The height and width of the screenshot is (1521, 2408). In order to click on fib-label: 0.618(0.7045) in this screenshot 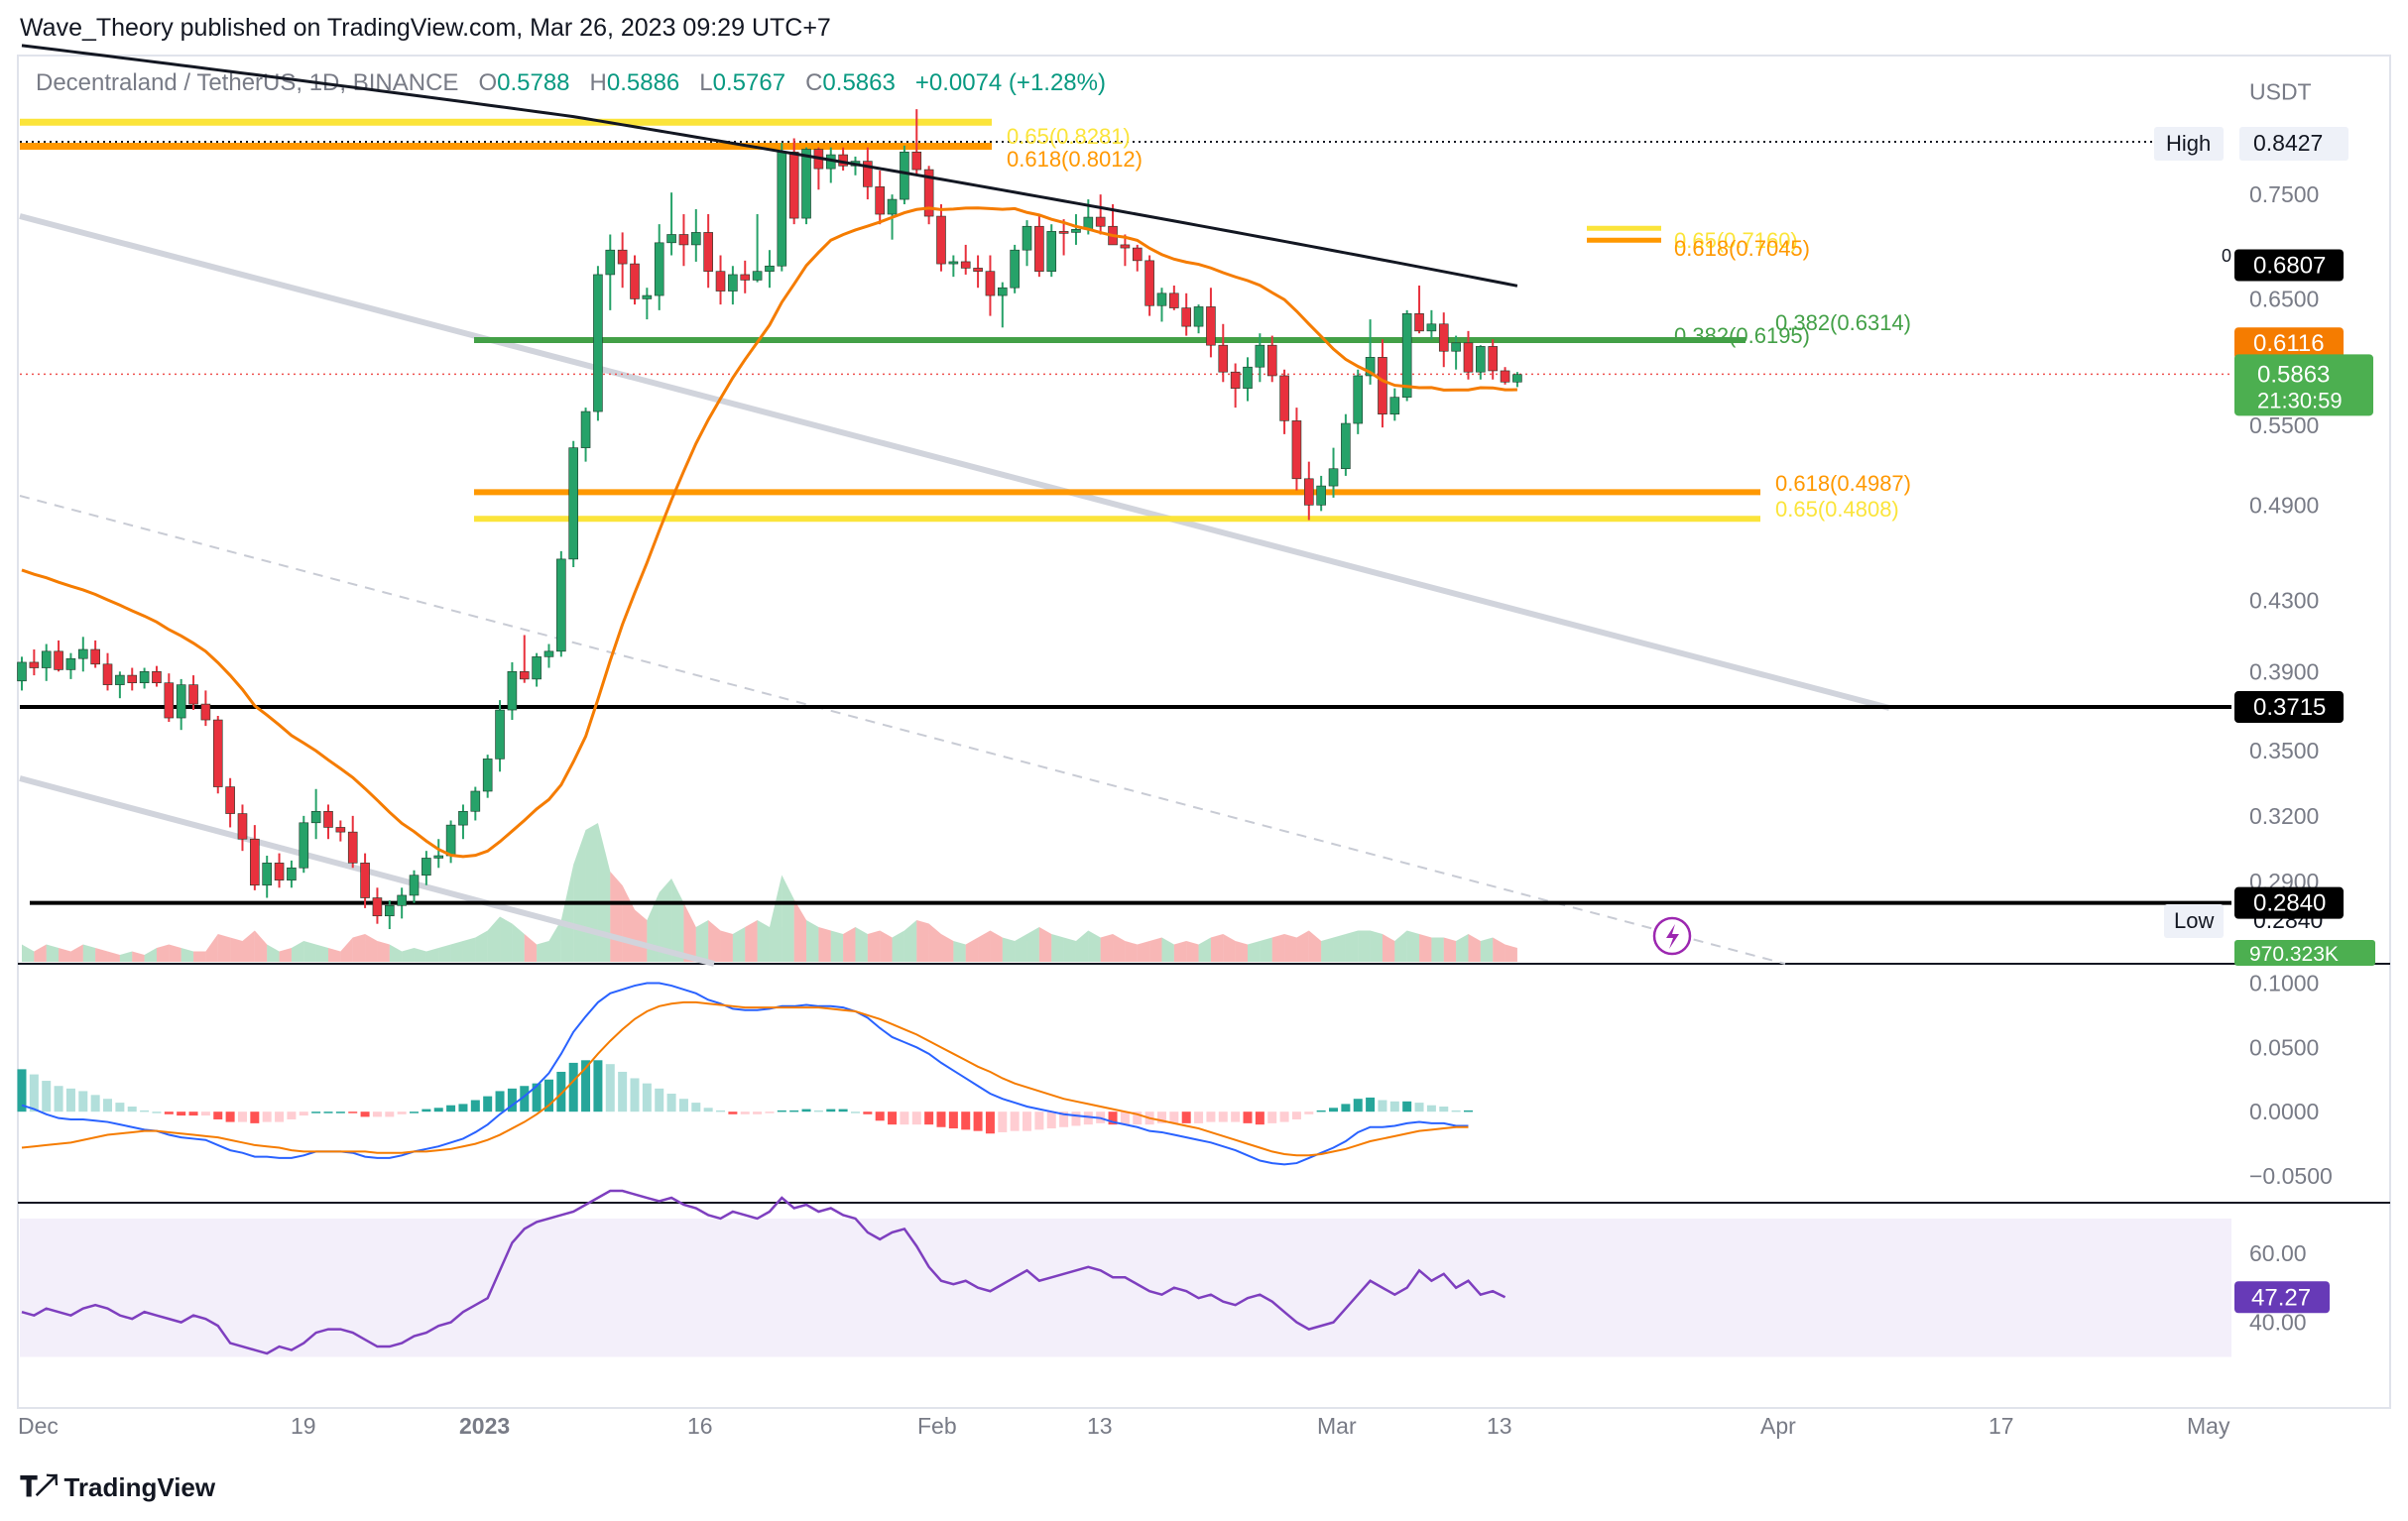, I will do `click(1742, 248)`.